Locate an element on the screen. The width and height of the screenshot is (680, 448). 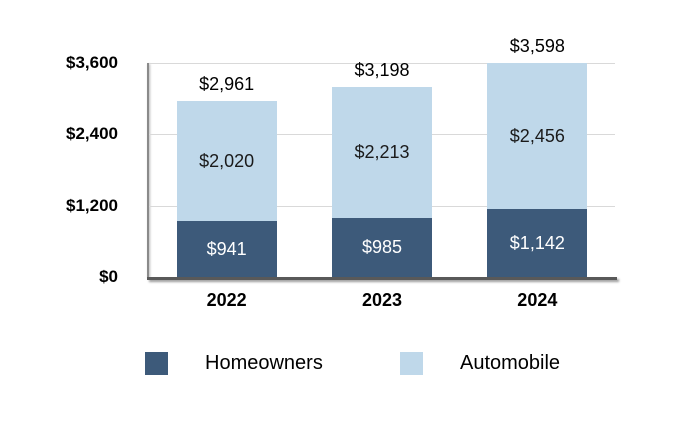
y-tick-label: $2,400 is located at coordinates (92, 134).